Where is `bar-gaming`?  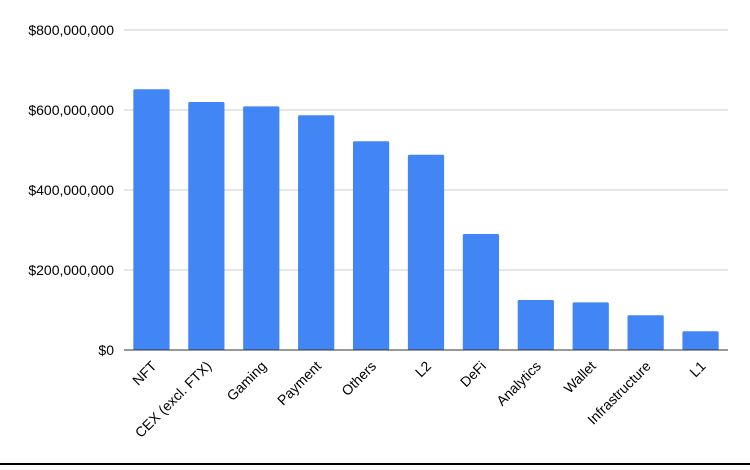
bar-gaming is located at coordinates (261, 228).